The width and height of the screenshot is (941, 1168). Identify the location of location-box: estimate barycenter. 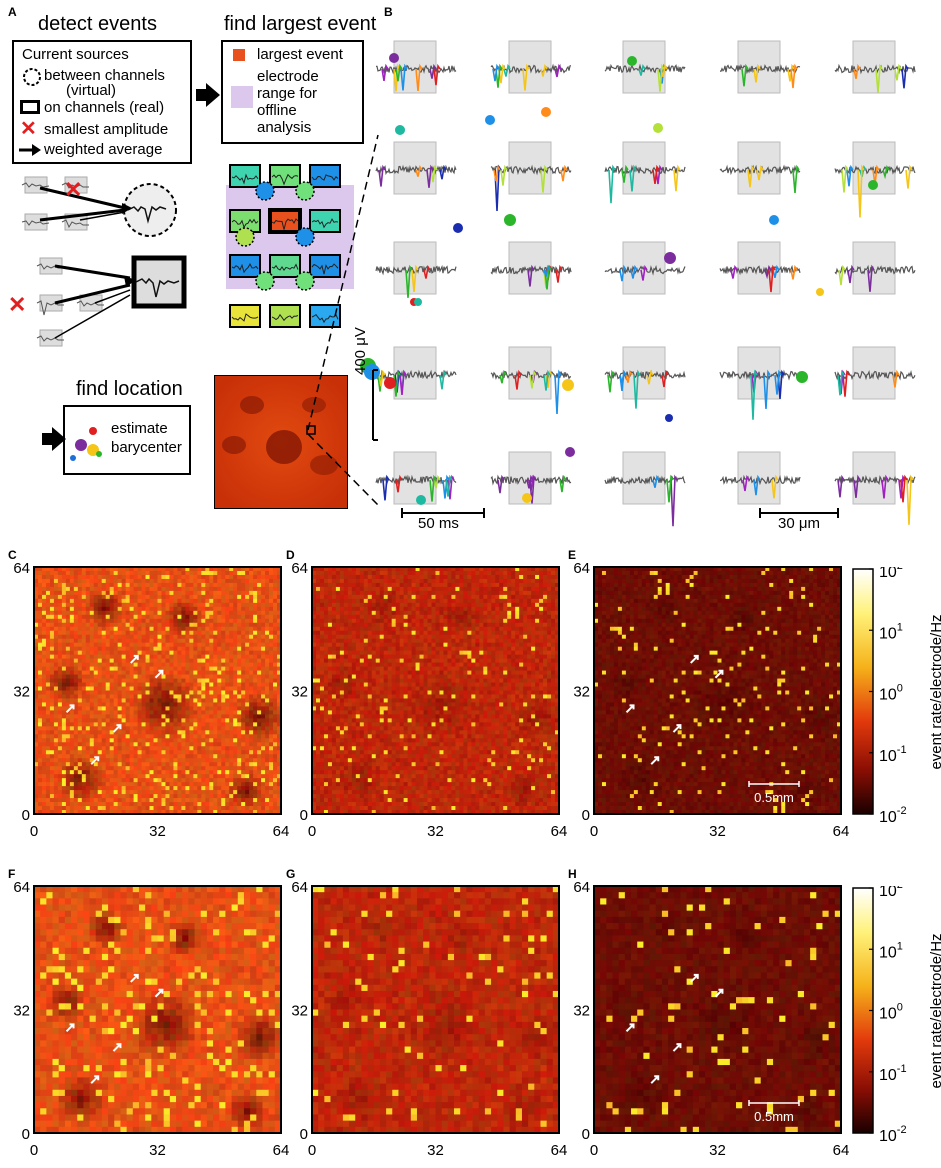
(127, 440).